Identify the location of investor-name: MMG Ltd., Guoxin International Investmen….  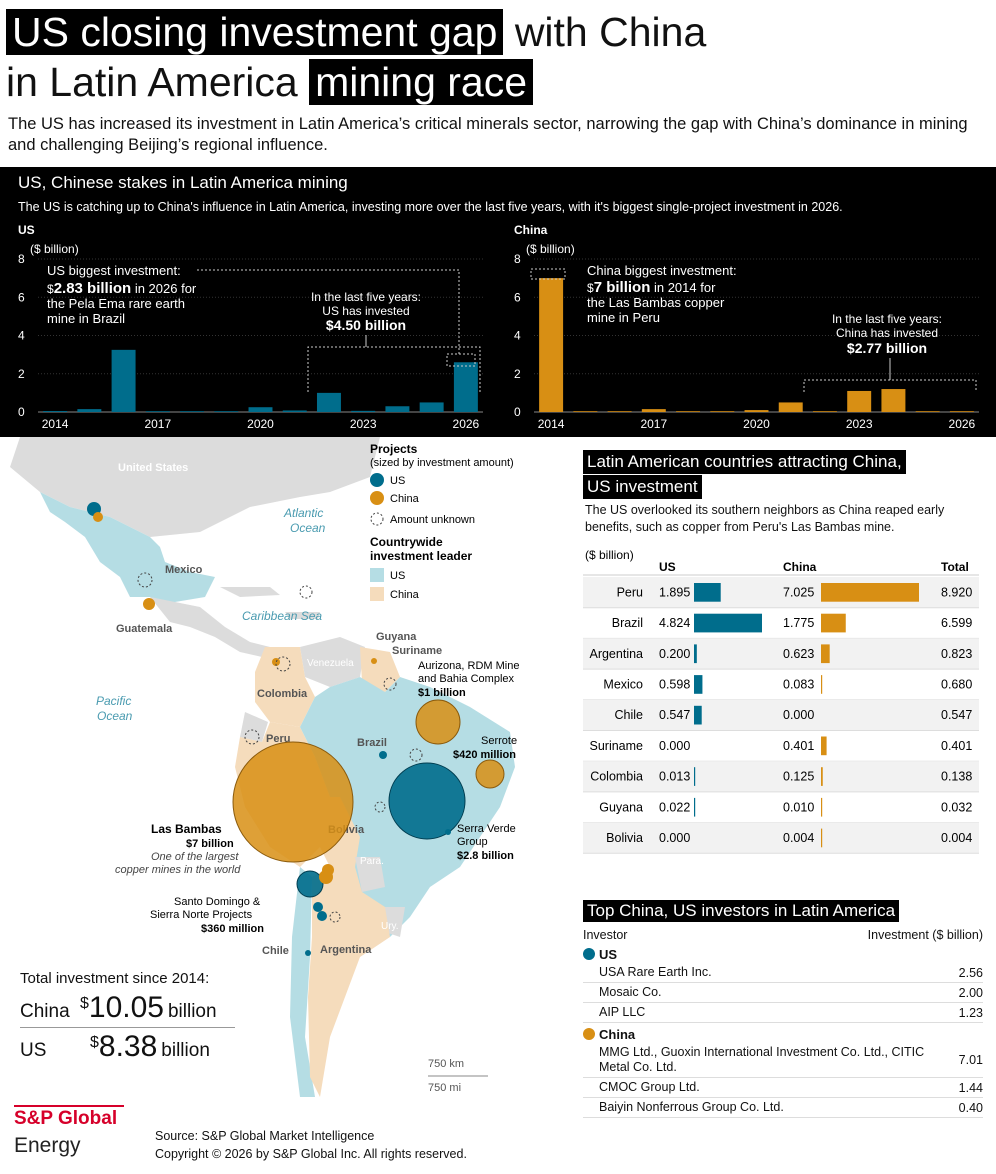
(762, 1059).